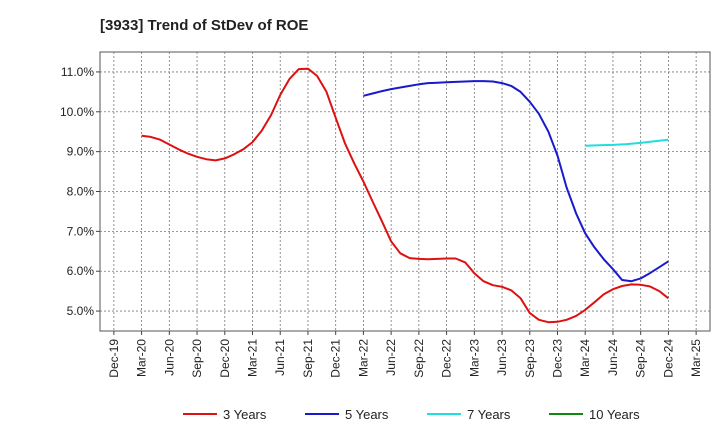  What do you see at coordinates (627, 142) in the screenshot?
I see `series-line-7-years` at bounding box center [627, 142].